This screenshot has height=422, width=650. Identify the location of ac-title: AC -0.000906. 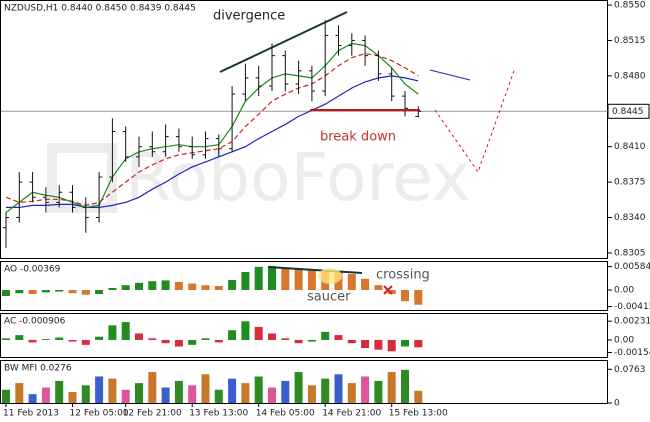
(35, 322).